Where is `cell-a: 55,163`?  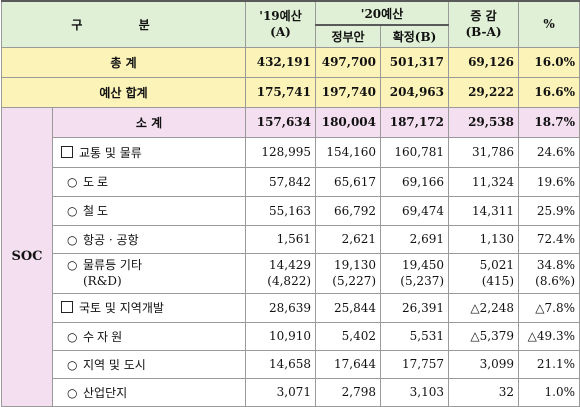 cell-a: 55,163 is located at coordinates (281, 210).